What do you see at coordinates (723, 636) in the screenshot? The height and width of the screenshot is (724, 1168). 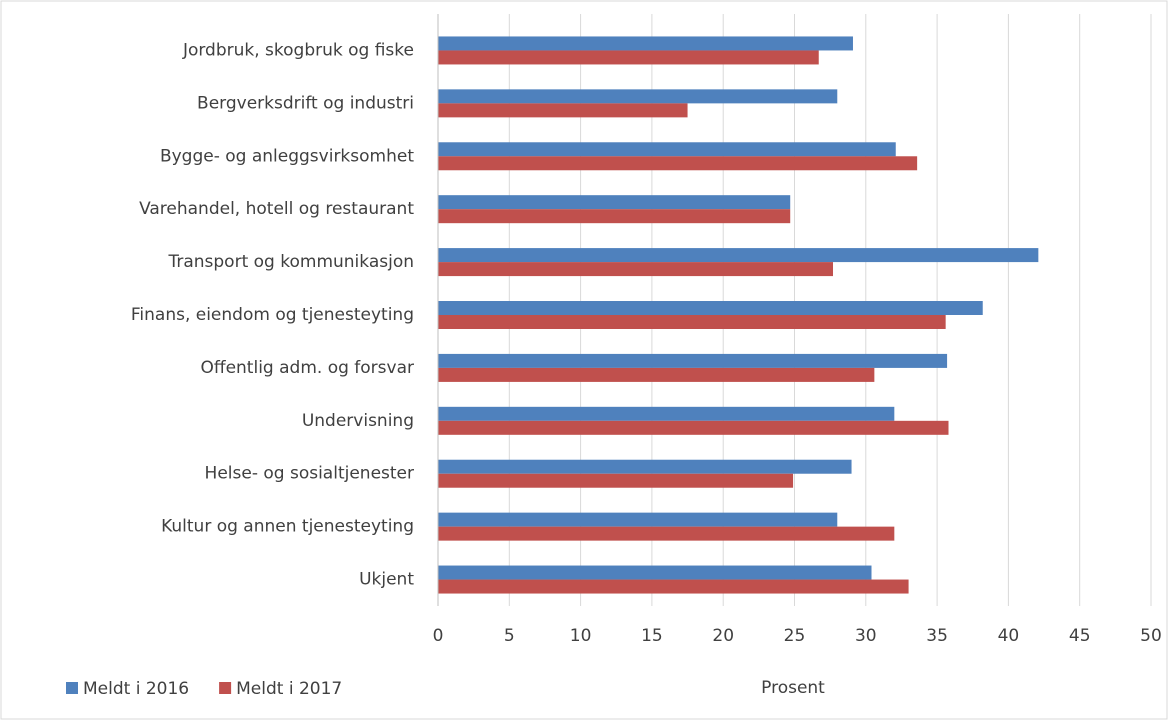 I see `x-tick-label: 20` at bounding box center [723, 636].